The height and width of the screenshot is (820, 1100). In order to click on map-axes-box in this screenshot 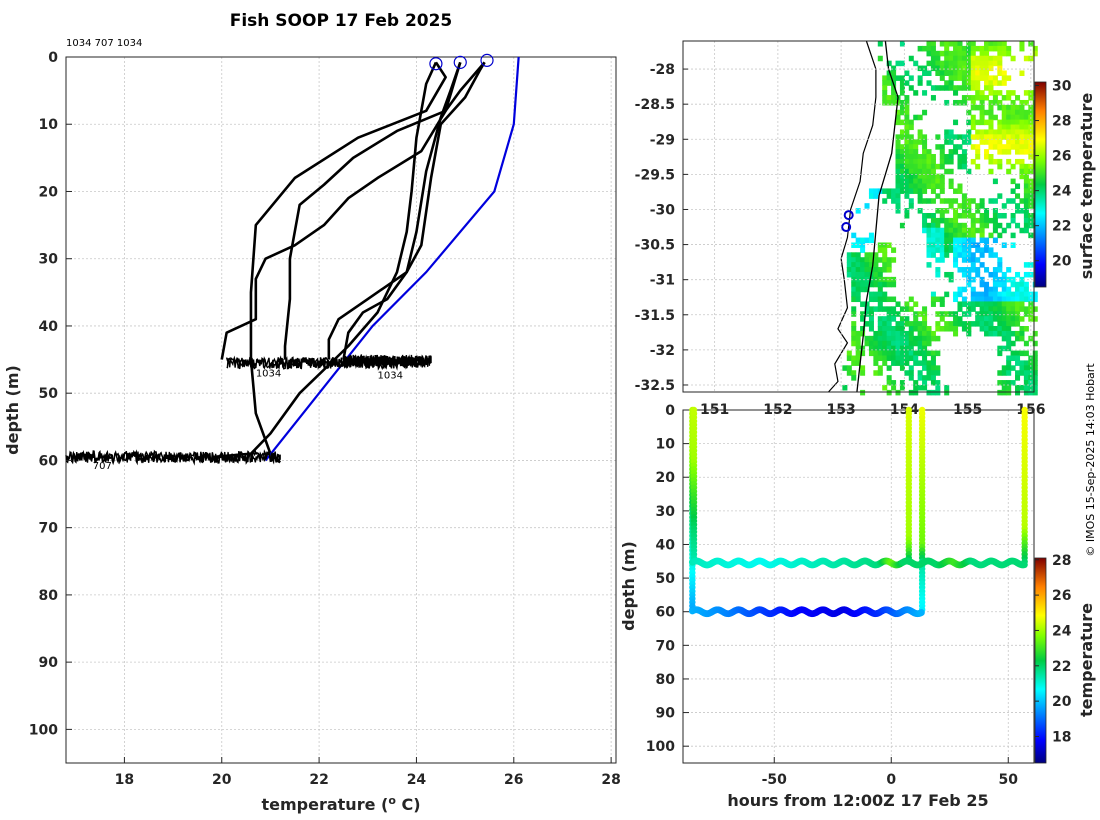, I will do `click(858, 216)`.